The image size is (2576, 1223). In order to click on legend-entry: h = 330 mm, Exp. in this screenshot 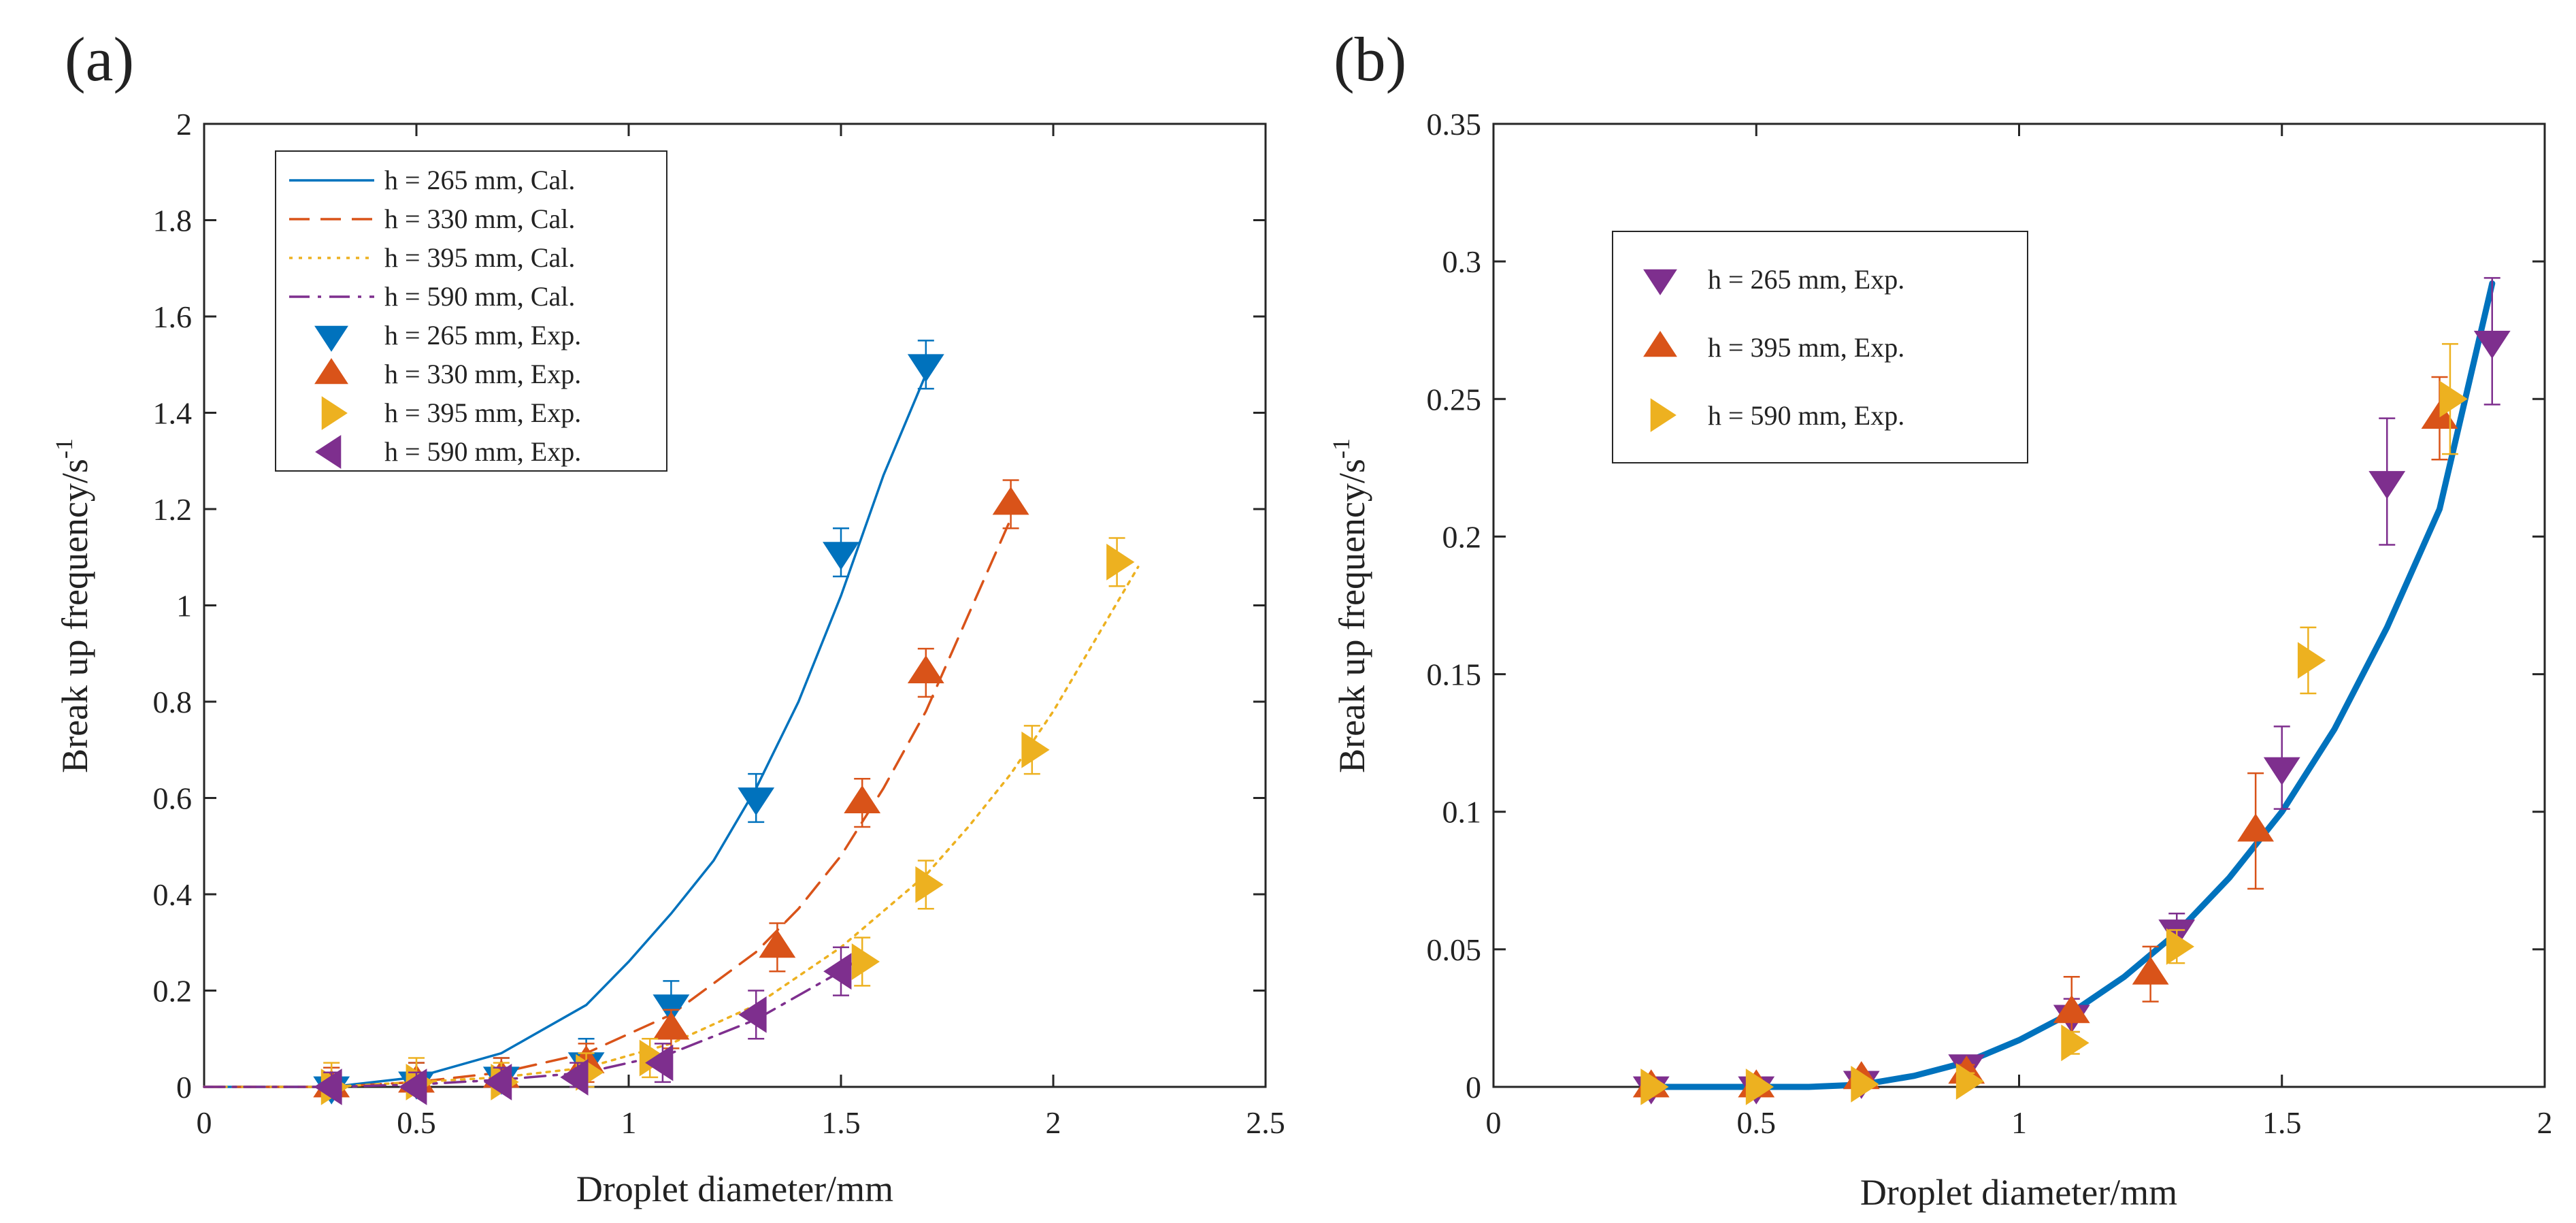, I will do `click(483, 374)`.